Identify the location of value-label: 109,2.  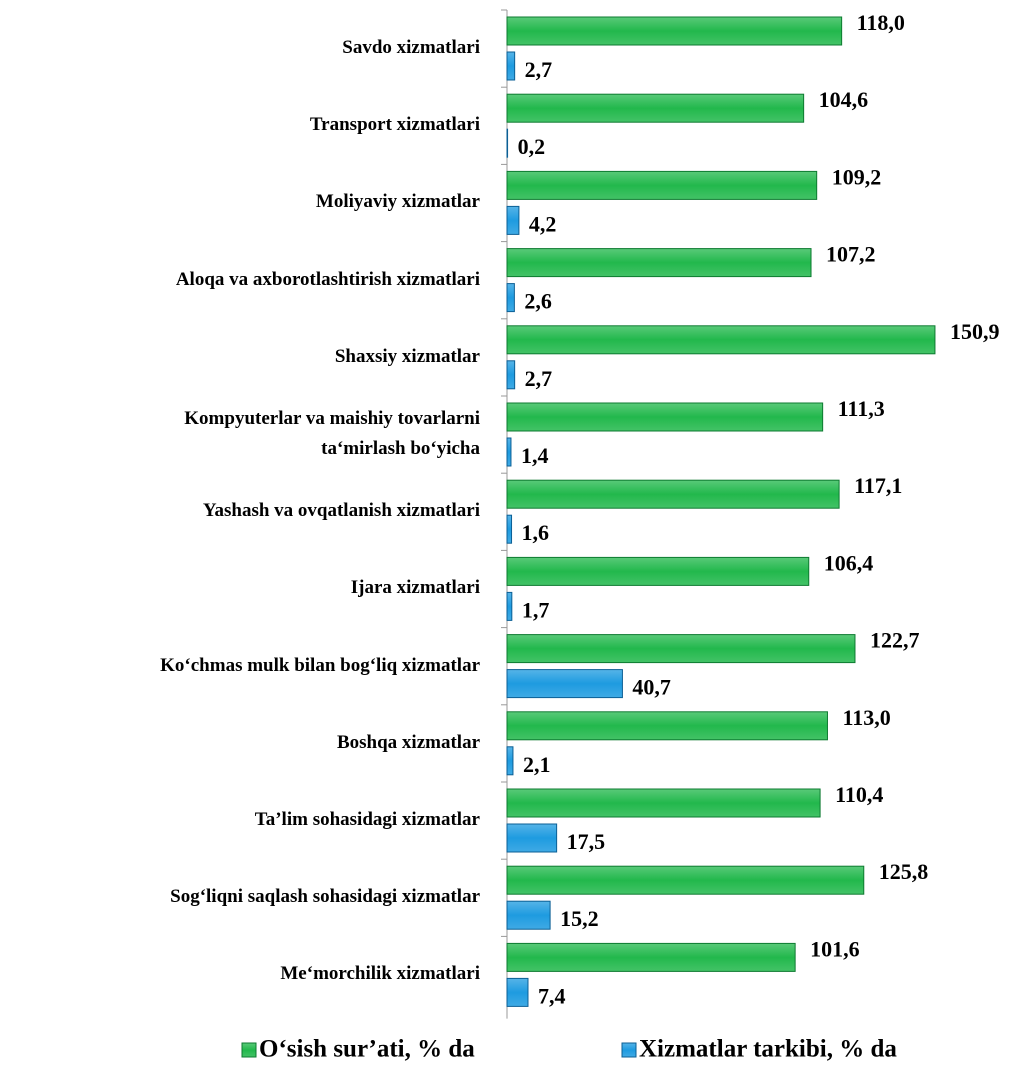
(857, 176).